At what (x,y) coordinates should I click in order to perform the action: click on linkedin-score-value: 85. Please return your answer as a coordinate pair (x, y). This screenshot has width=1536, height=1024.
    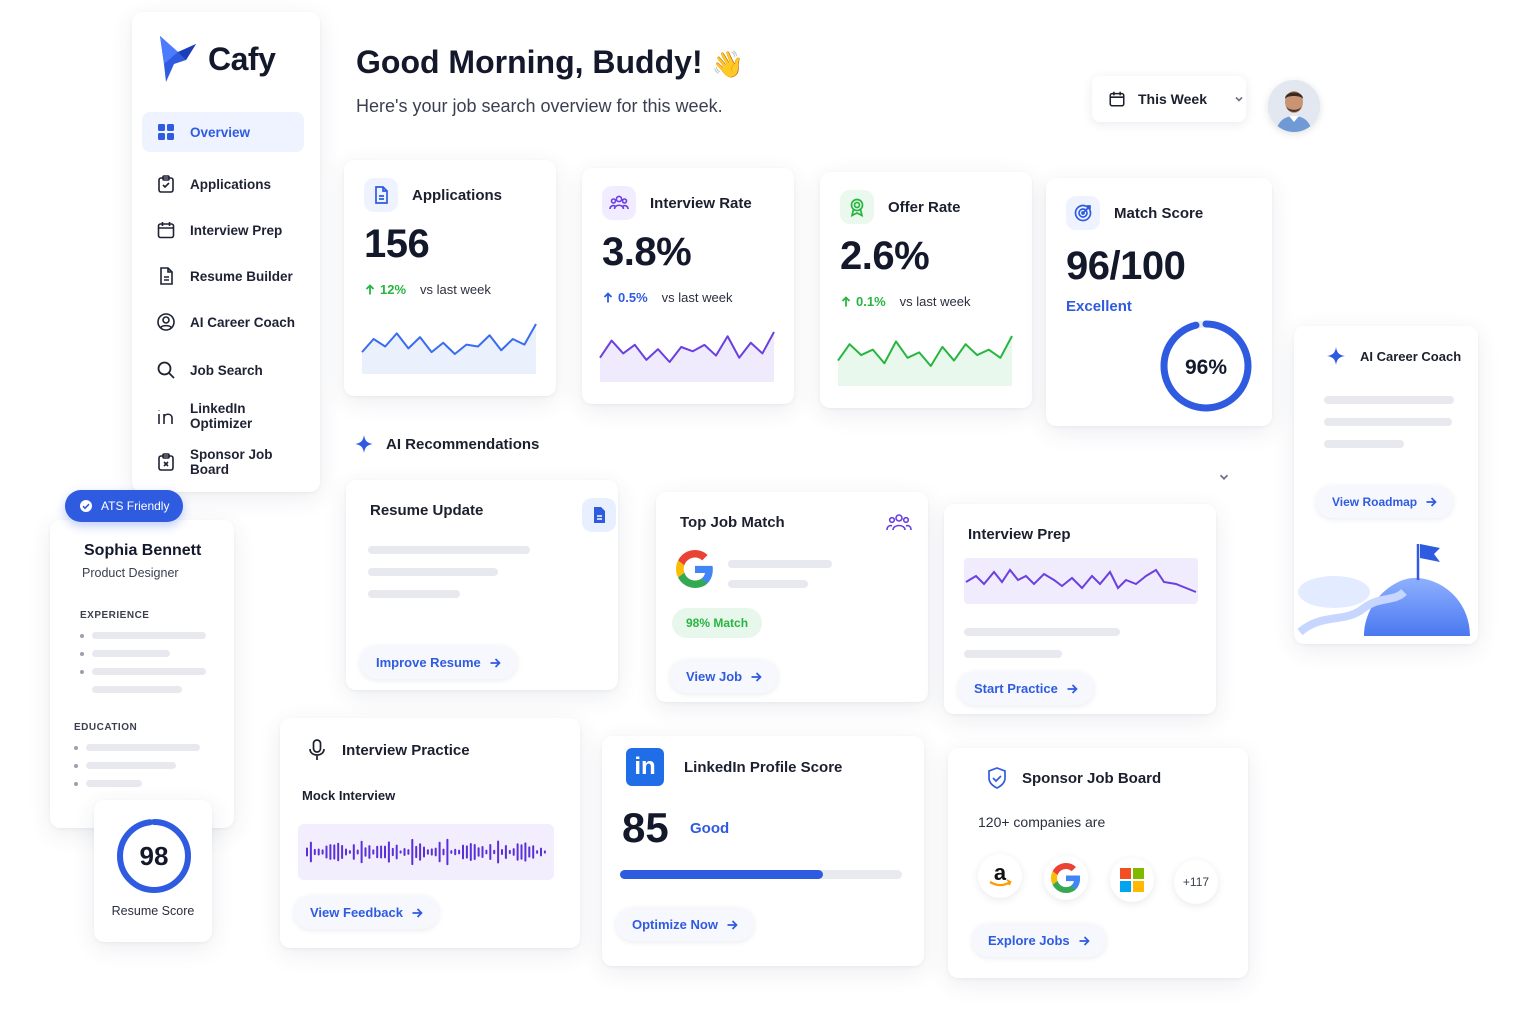
    Looking at the image, I should click on (645, 827).